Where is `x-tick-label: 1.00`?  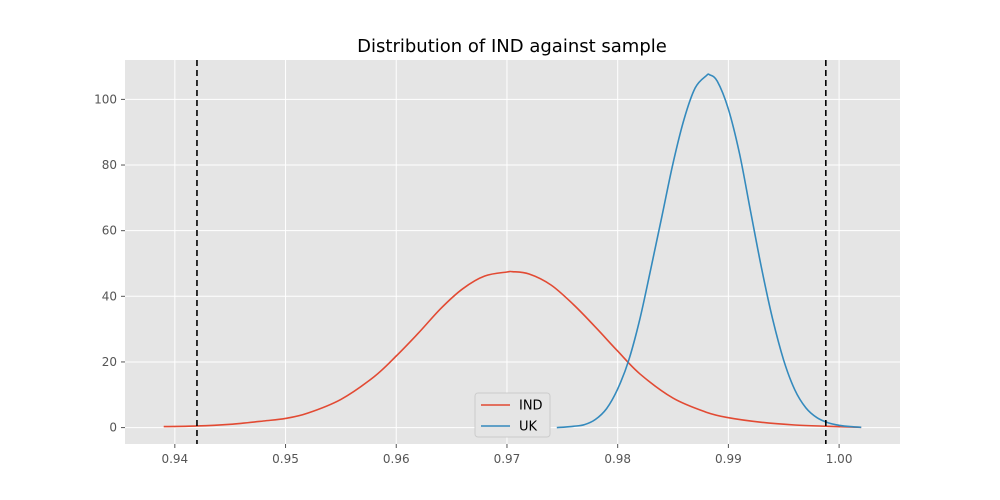 x-tick-label: 1.00 is located at coordinates (839, 459).